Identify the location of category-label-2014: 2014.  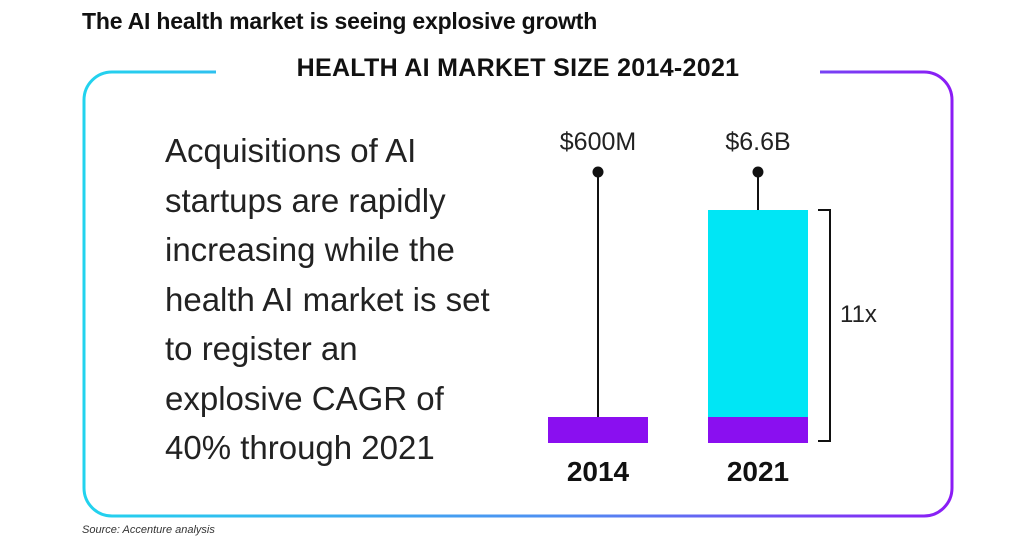
(598, 471).